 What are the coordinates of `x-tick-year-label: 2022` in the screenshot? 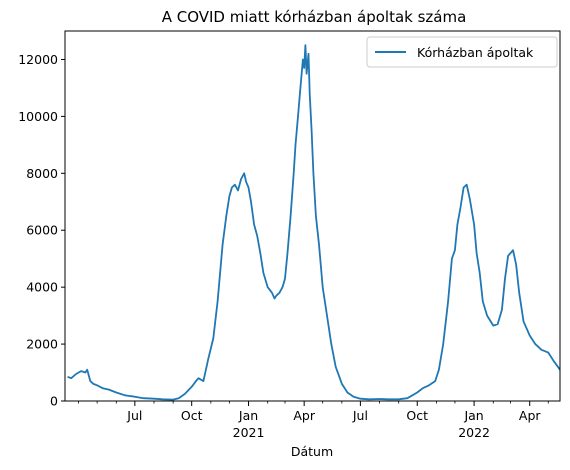 It's located at (474, 432).